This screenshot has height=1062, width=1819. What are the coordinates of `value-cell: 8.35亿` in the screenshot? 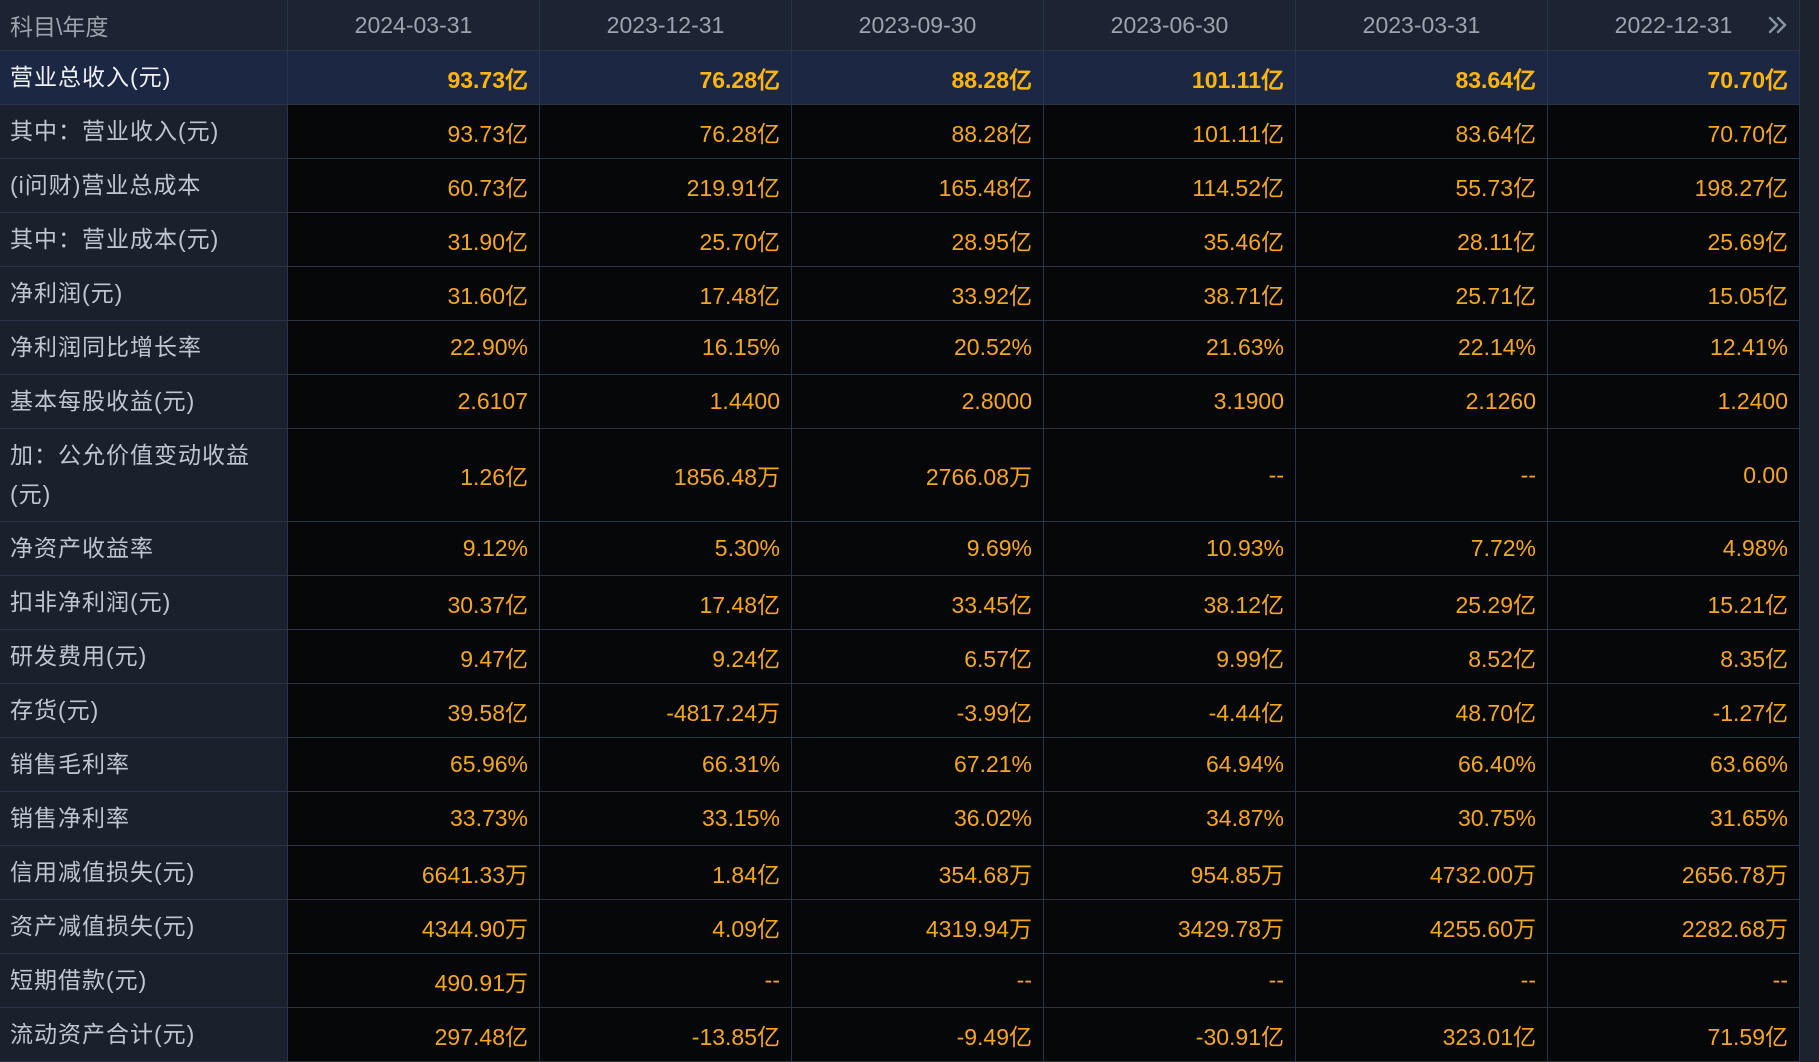 It's located at (1674, 657).